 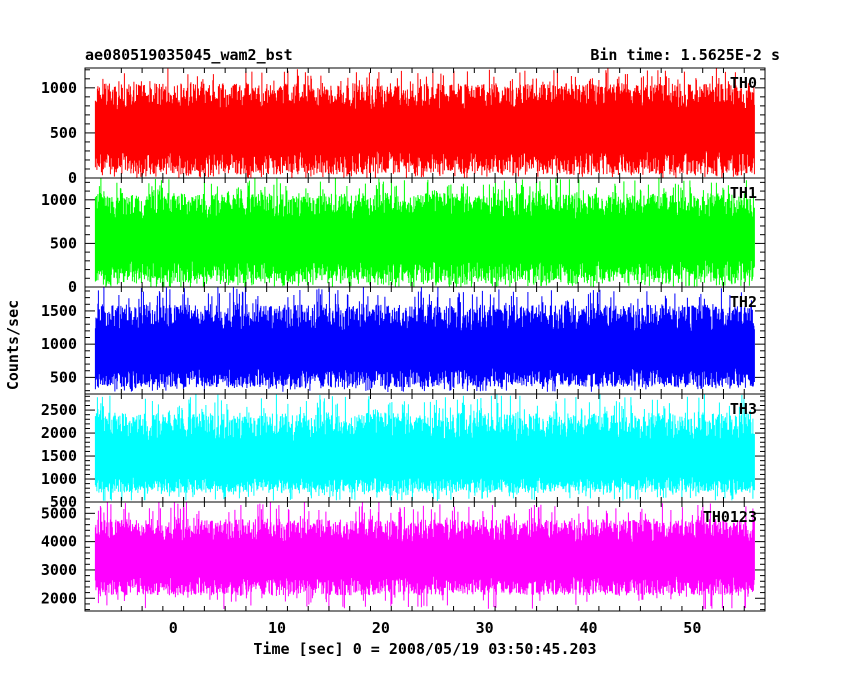 What do you see at coordinates (730, 517) in the screenshot?
I see `panel-label-th0123: TH0123` at bounding box center [730, 517].